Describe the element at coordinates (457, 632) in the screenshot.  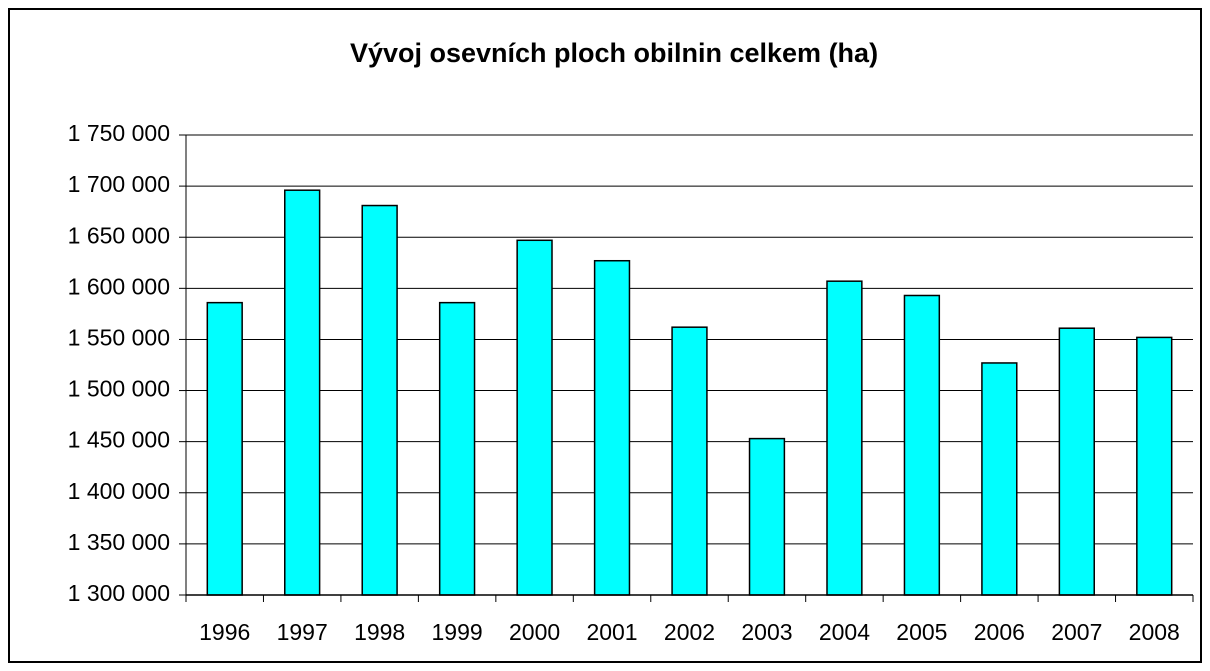
I see `x-tick-label: 1999` at that location.